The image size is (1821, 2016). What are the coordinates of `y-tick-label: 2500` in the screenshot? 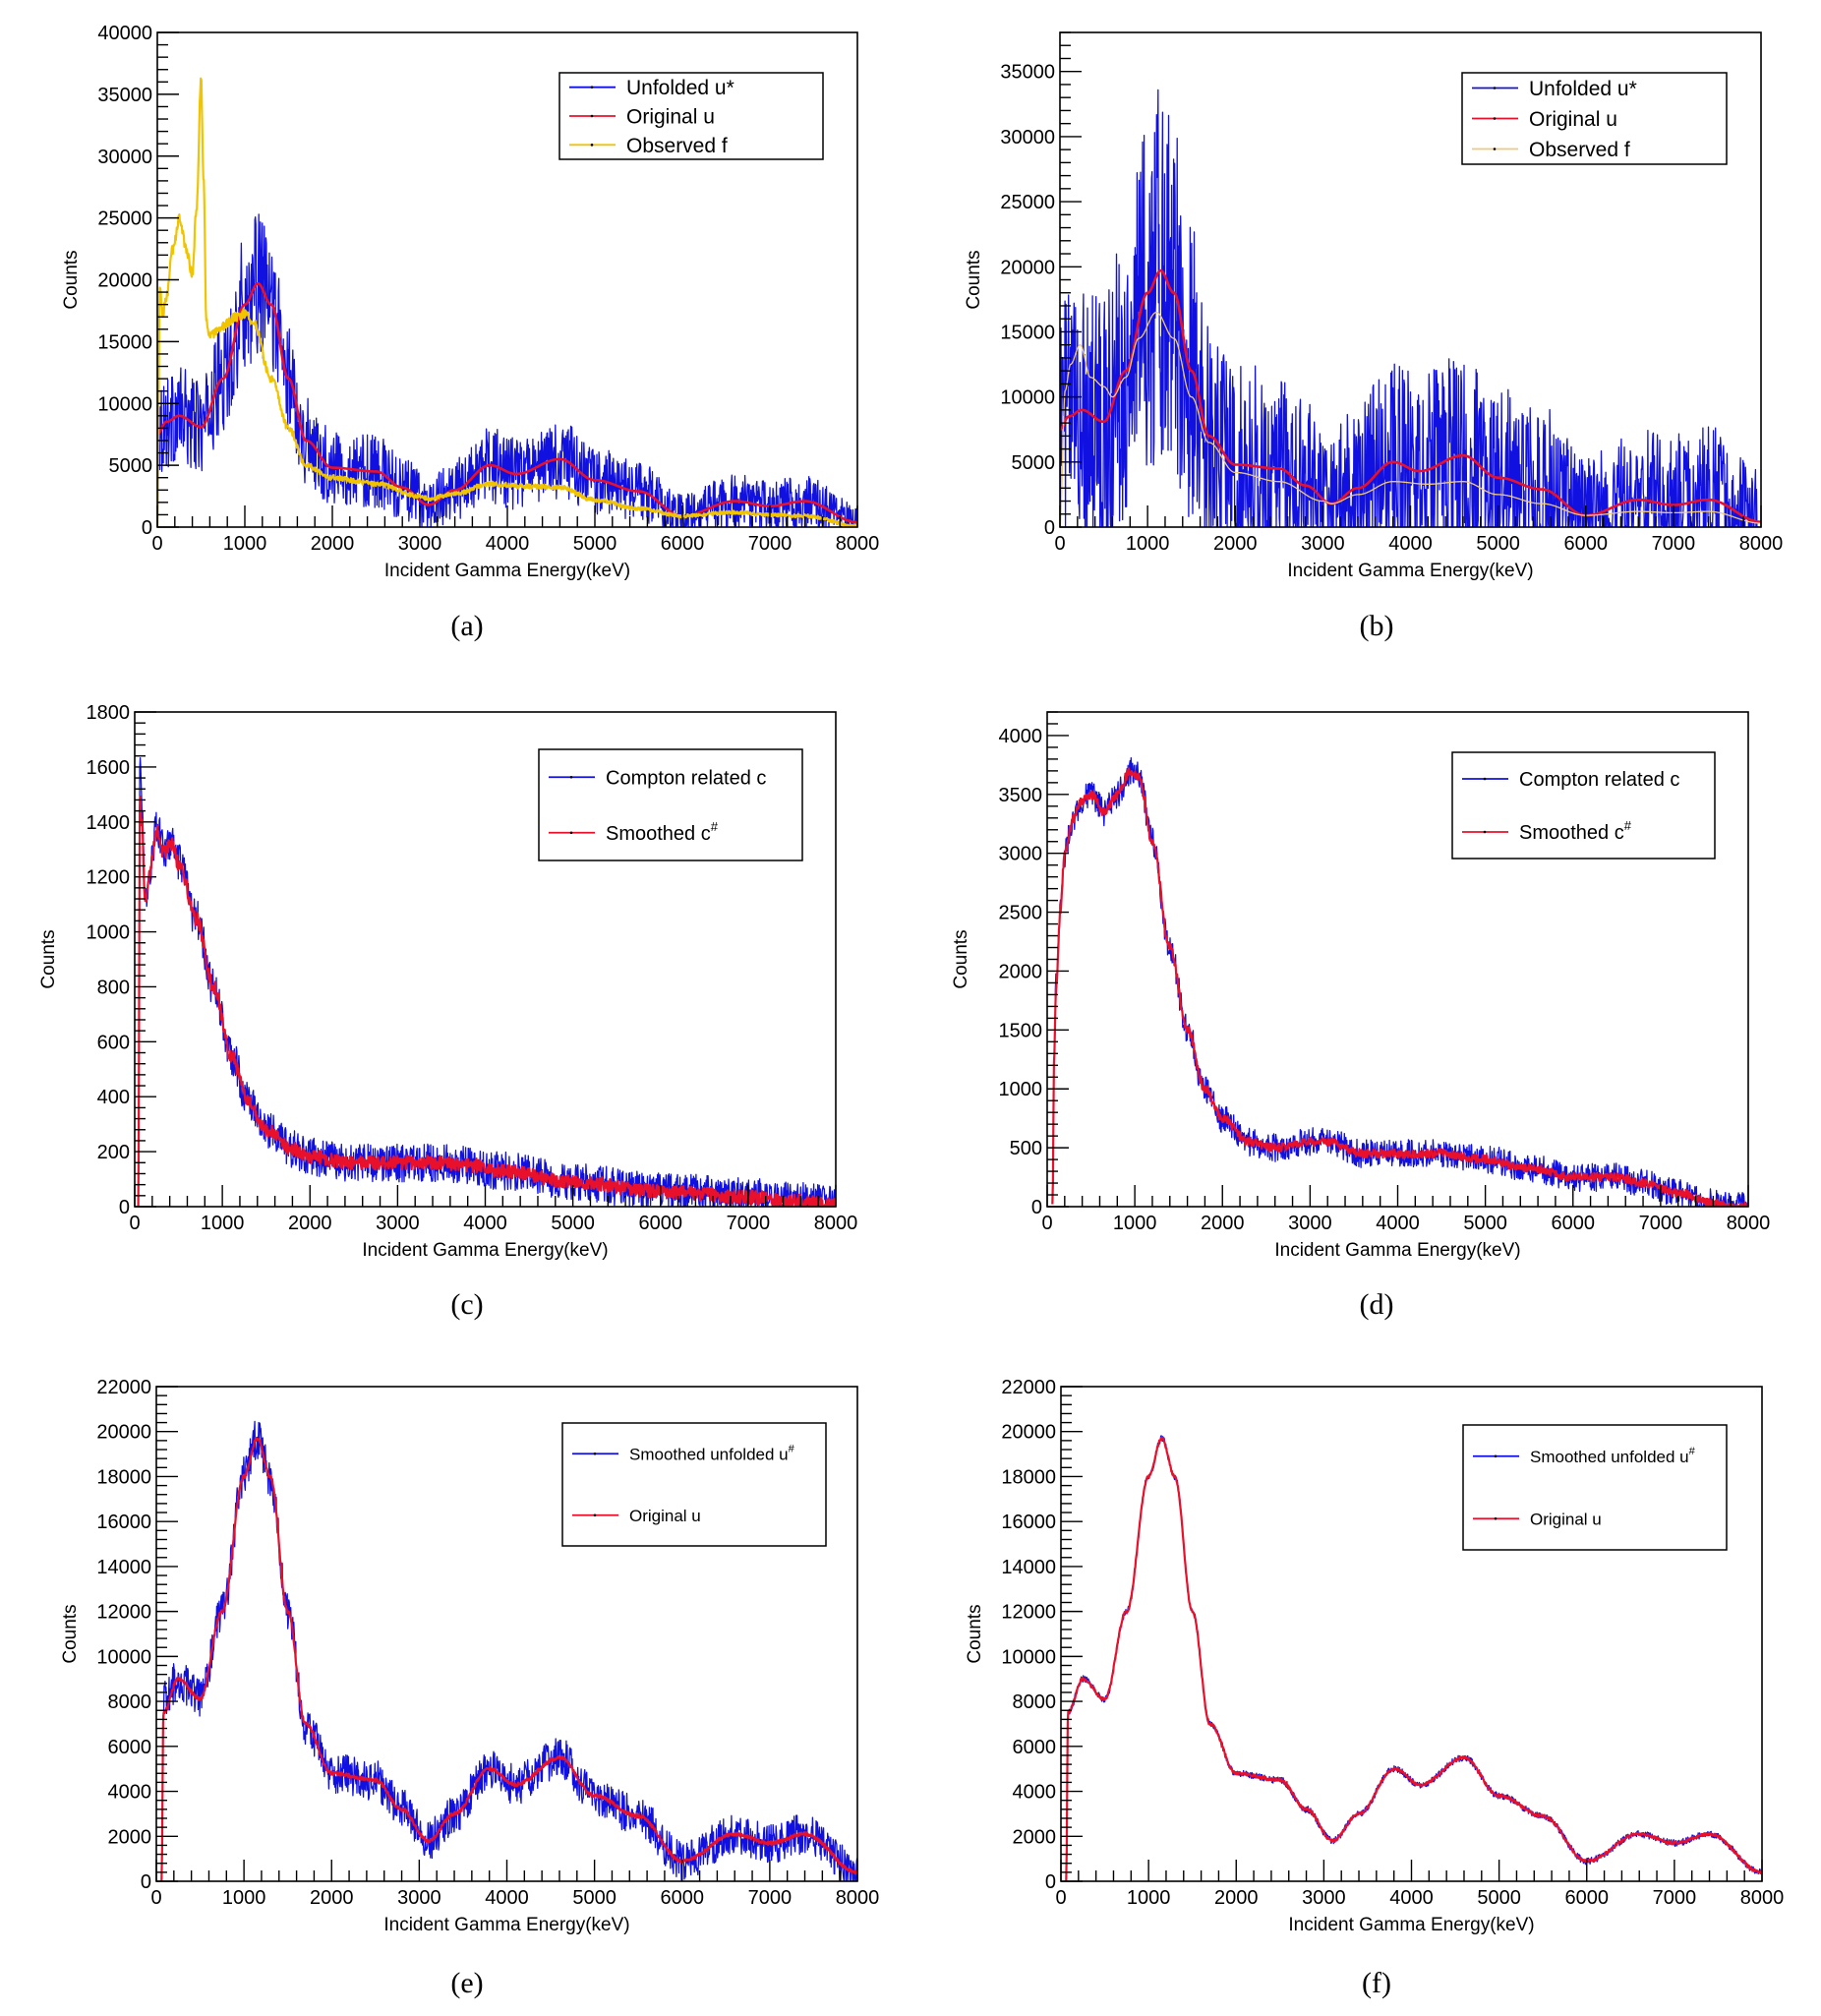 It's located at (1021, 913).